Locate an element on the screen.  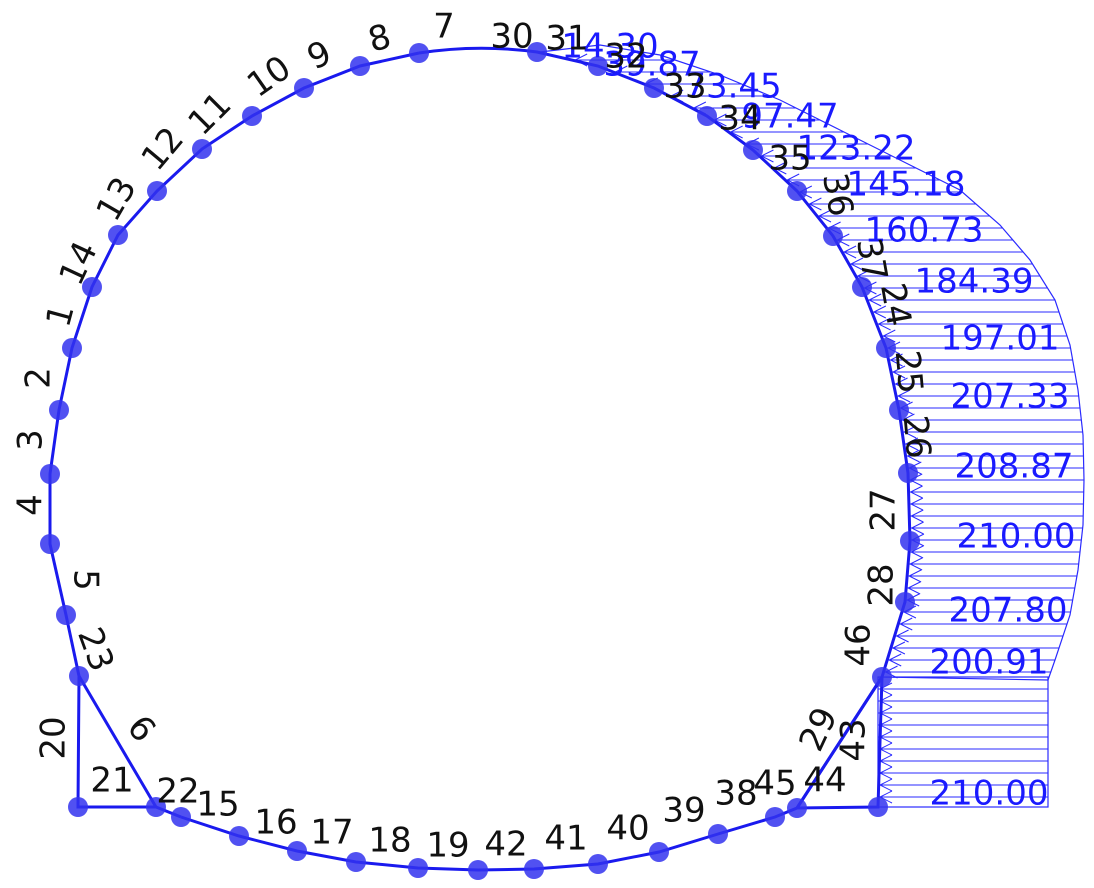
load-envelope-lower is located at coordinates (963, 742).